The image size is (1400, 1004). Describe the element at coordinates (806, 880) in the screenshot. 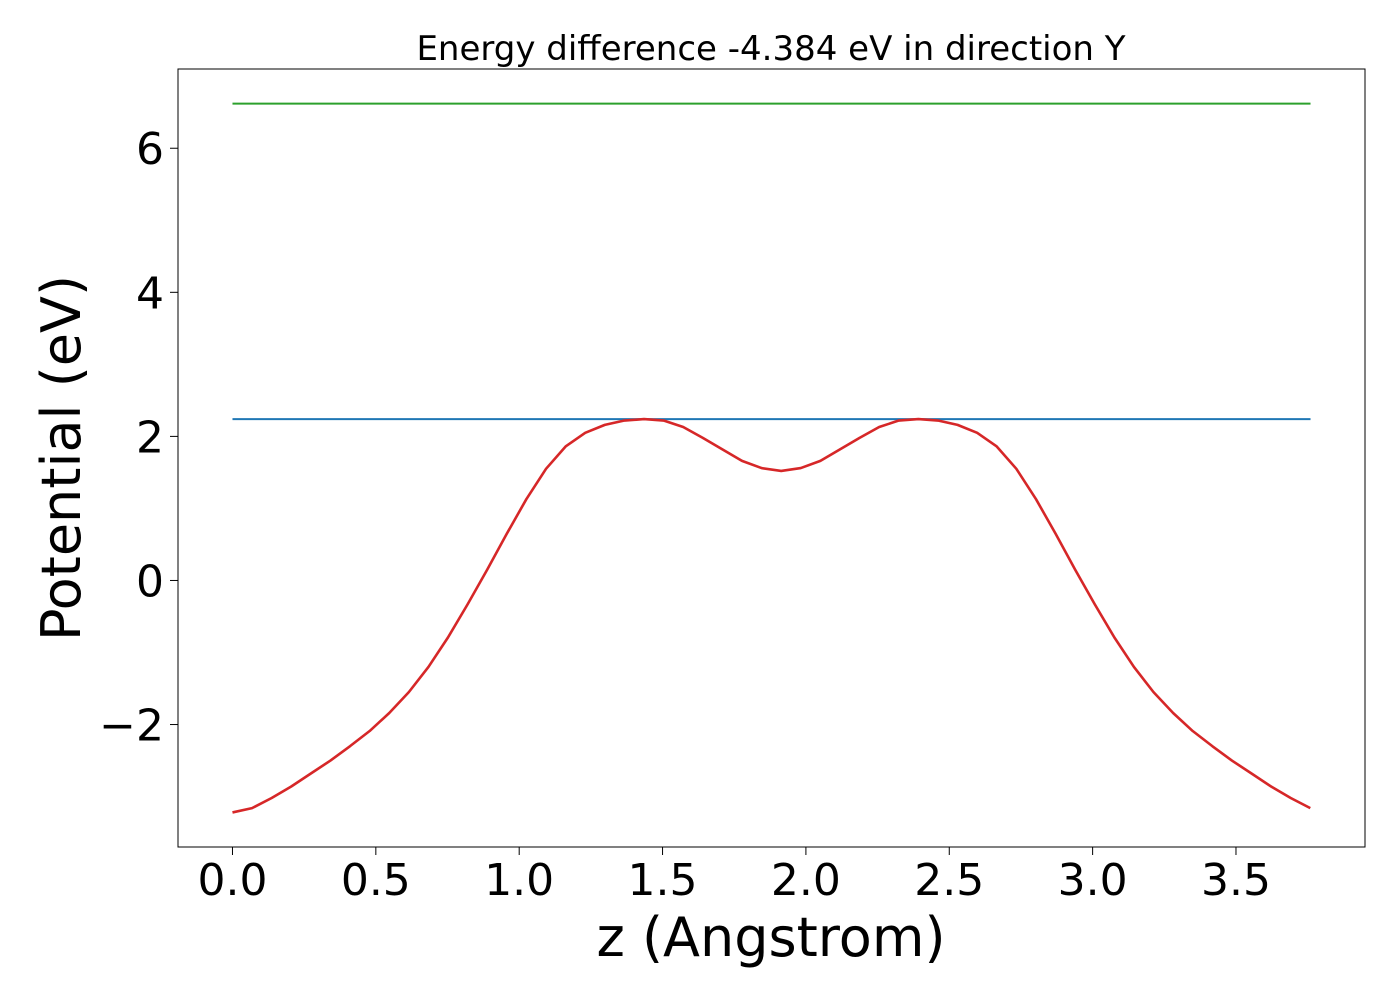

I see `x-tick-label: 2.0` at that location.